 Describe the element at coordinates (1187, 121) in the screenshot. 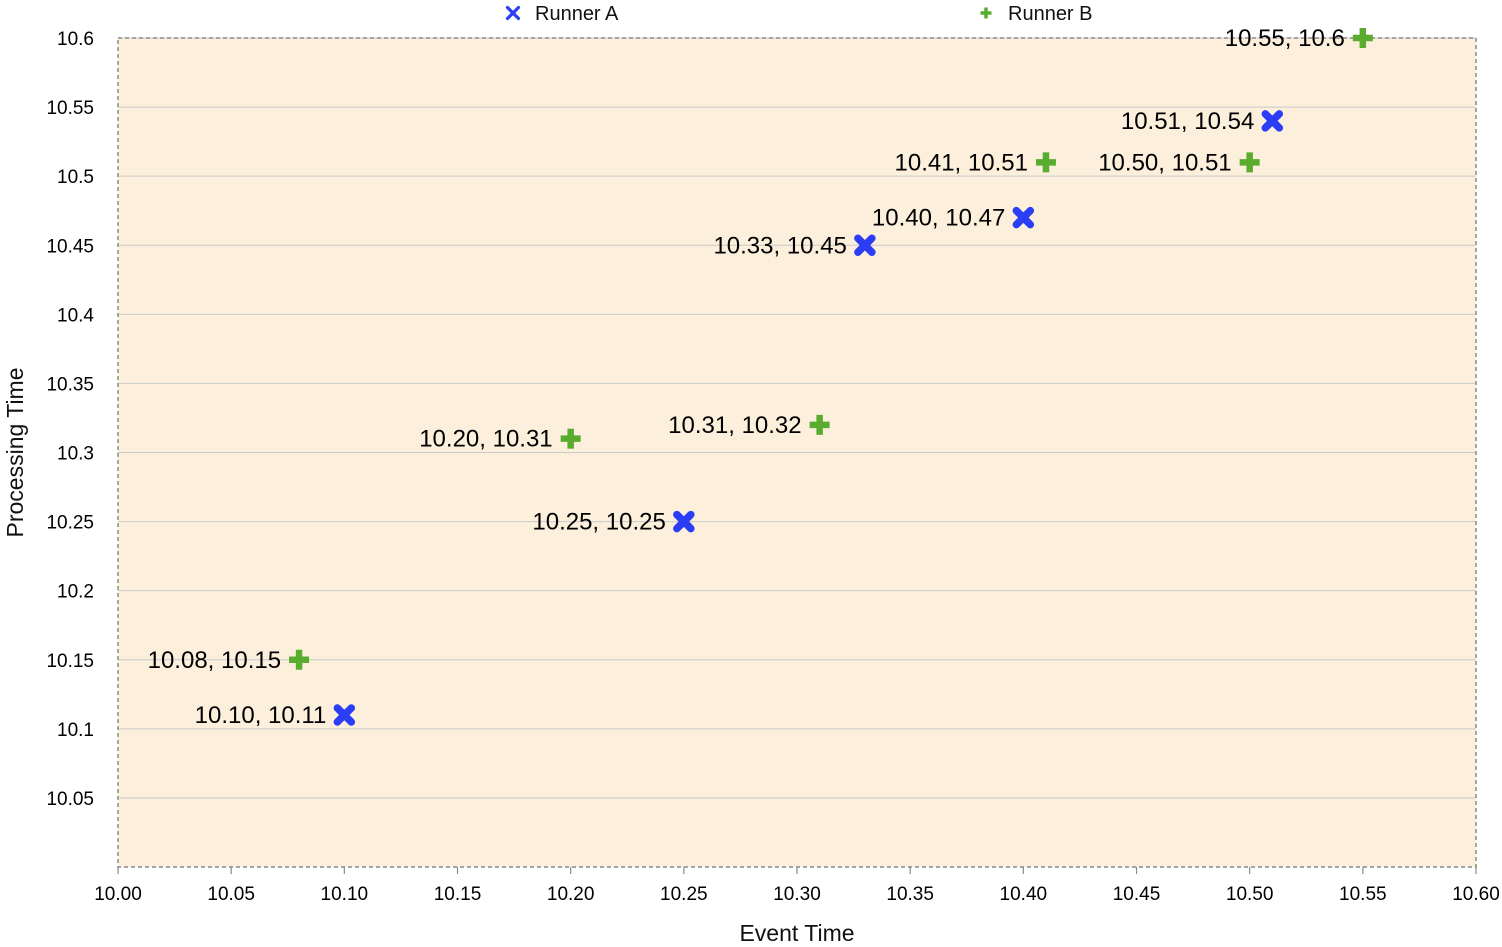

I see `data-label: 10.51, 10.54` at that location.